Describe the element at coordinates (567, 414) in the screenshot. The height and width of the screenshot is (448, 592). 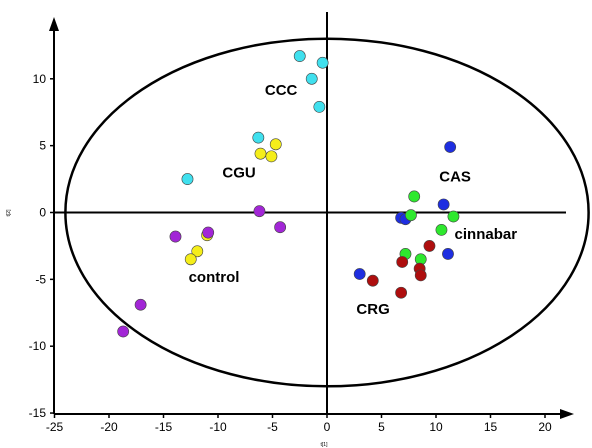
I see `x-axis-arrow` at that location.